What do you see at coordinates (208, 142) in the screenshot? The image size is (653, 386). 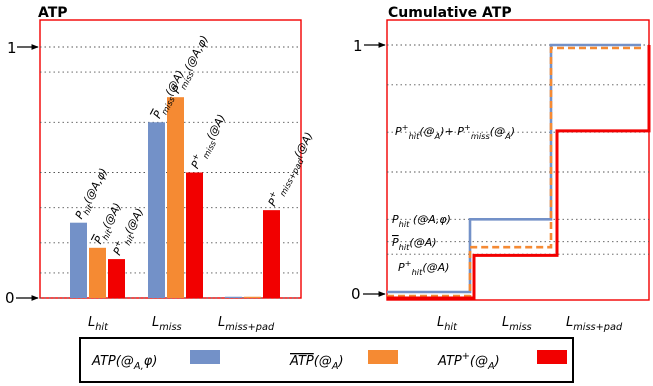 I see `bar-annotation: P+miss(@A)` at bounding box center [208, 142].